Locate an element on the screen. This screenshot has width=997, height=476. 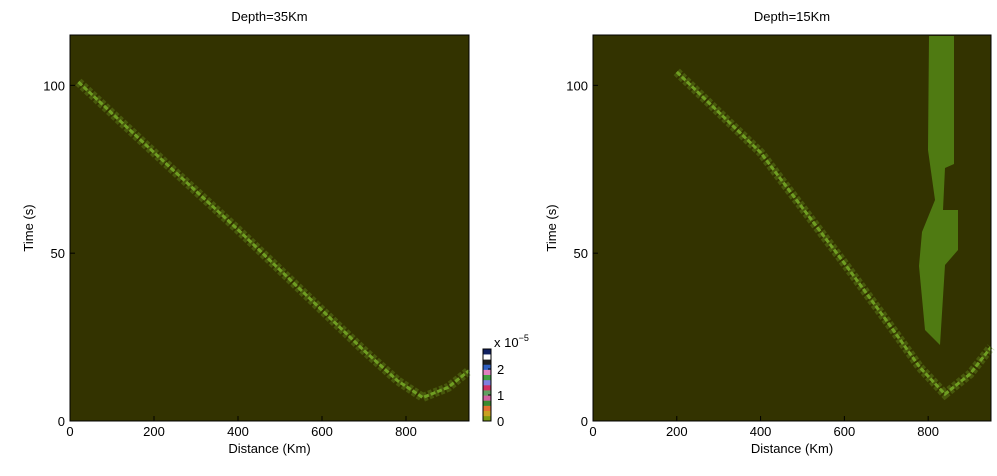
colorbar-tick-label: 2 is located at coordinates (500, 369).